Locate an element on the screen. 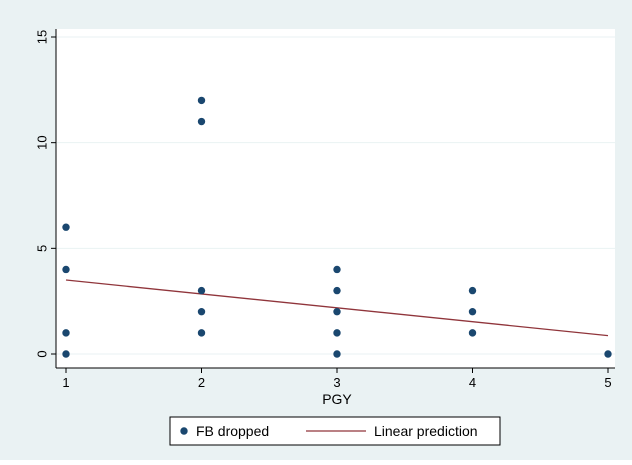  y-tick-label: 10 is located at coordinates (42, 142).